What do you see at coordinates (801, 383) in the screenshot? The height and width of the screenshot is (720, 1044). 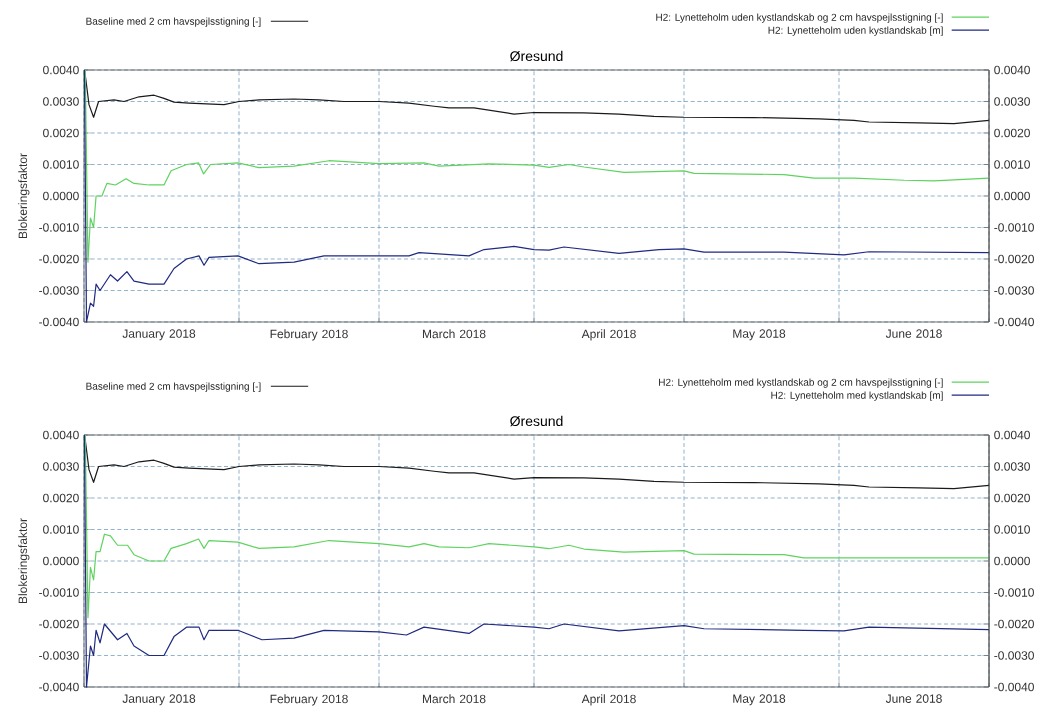 I see `legend-label: H2: Lynetteholm med kystlandskab og 2 cm havspejlsstigning [-]` at bounding box center [801, 383].